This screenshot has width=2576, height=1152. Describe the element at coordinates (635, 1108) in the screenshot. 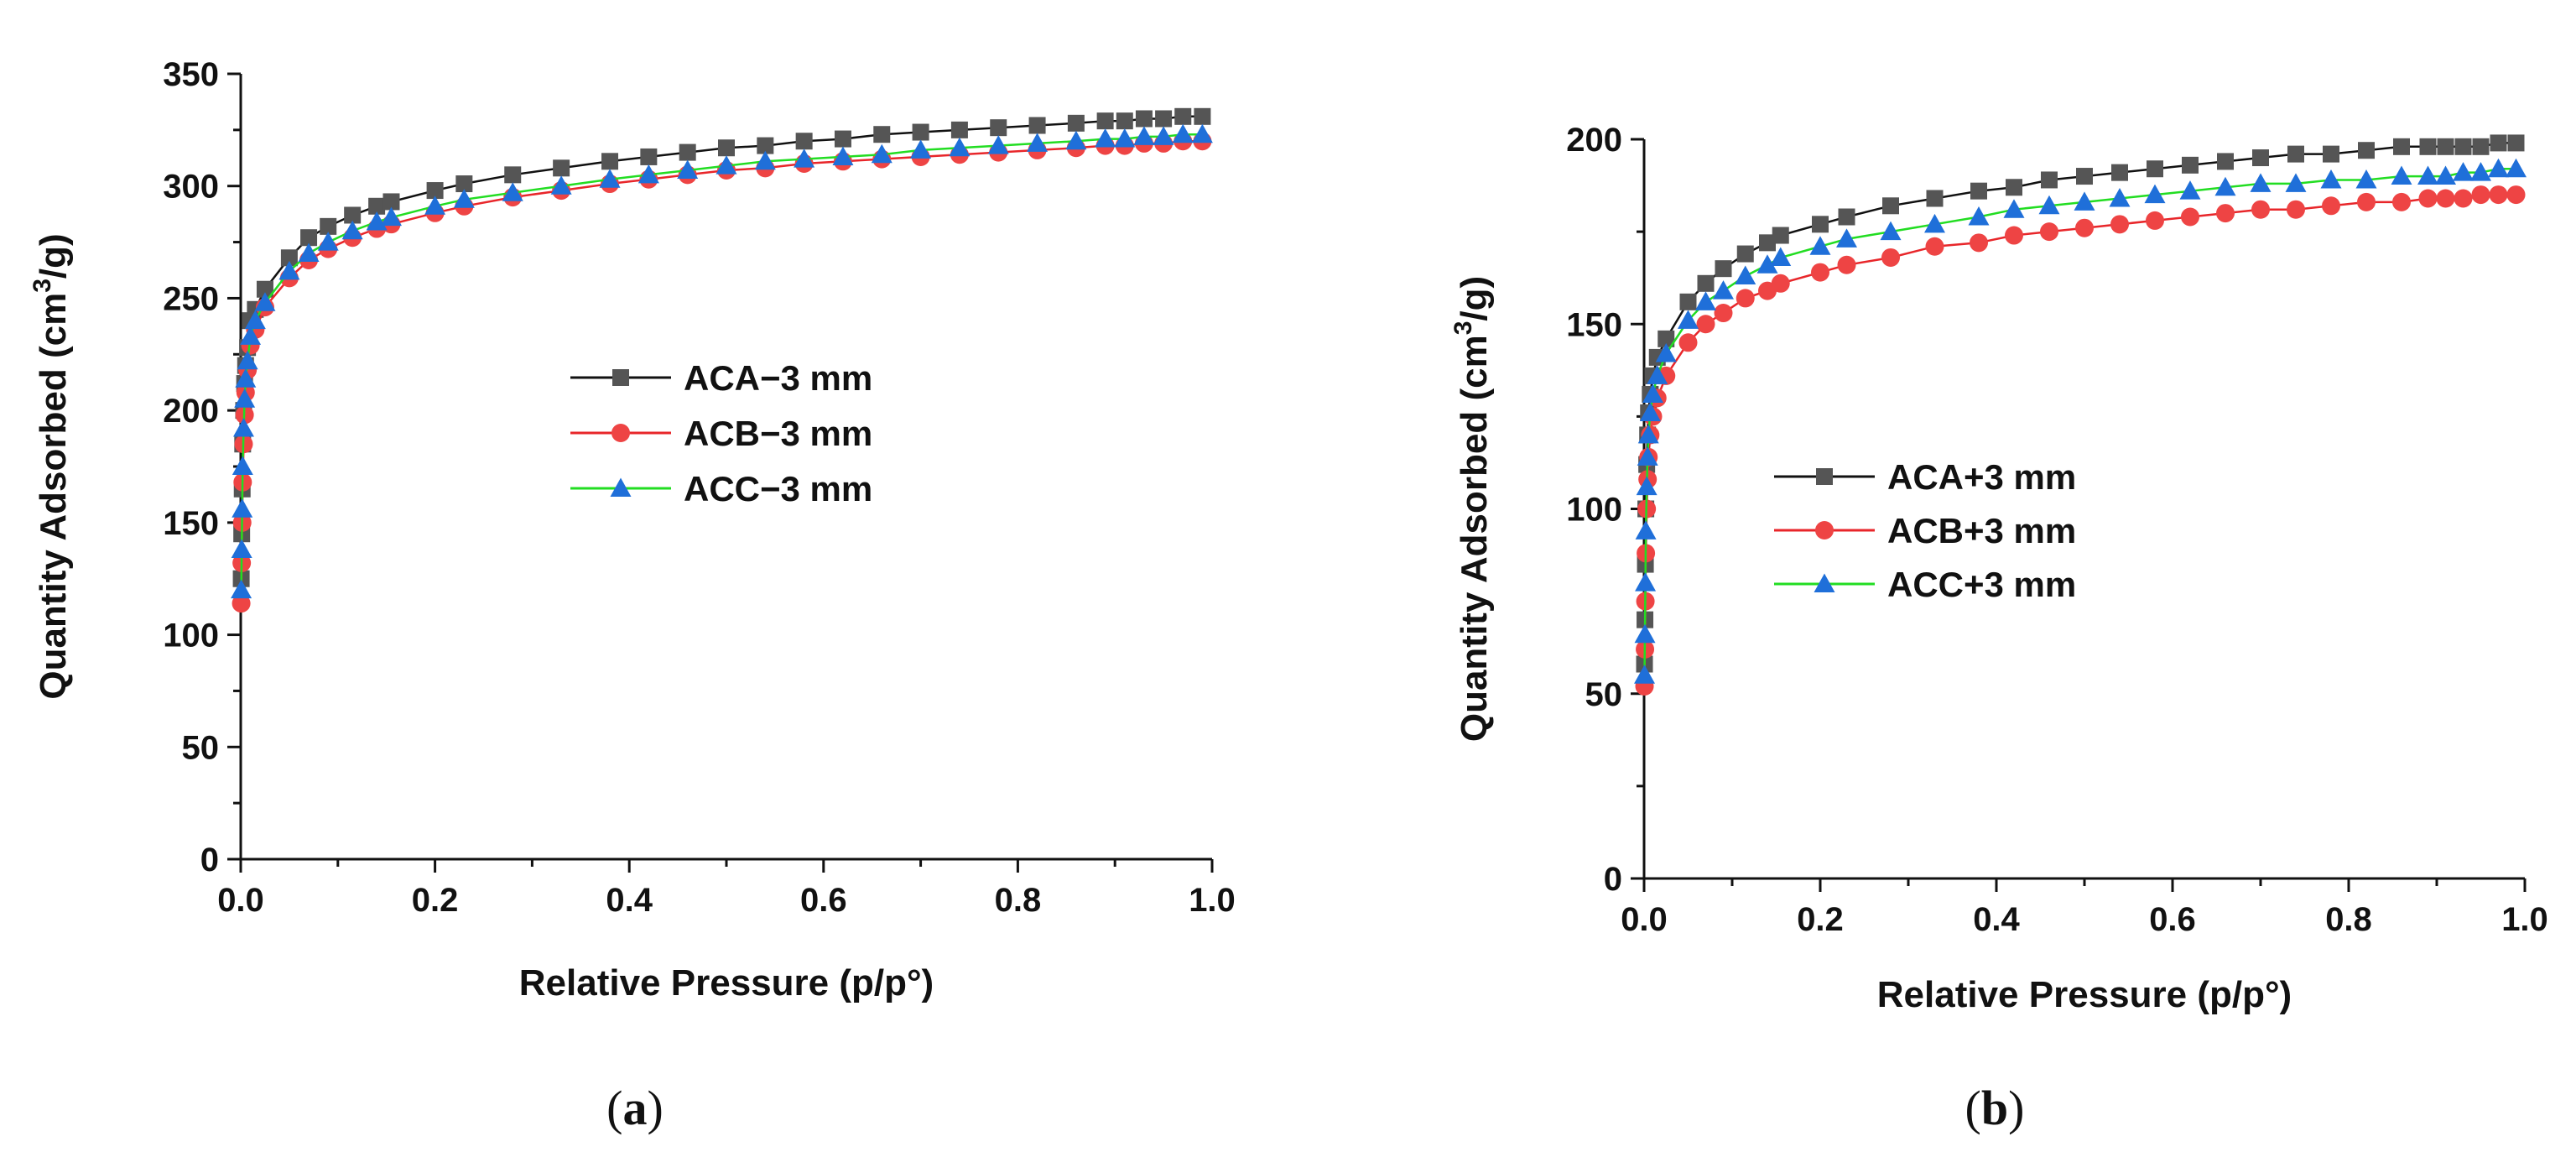

I see `panel-label: (a)` at that location.